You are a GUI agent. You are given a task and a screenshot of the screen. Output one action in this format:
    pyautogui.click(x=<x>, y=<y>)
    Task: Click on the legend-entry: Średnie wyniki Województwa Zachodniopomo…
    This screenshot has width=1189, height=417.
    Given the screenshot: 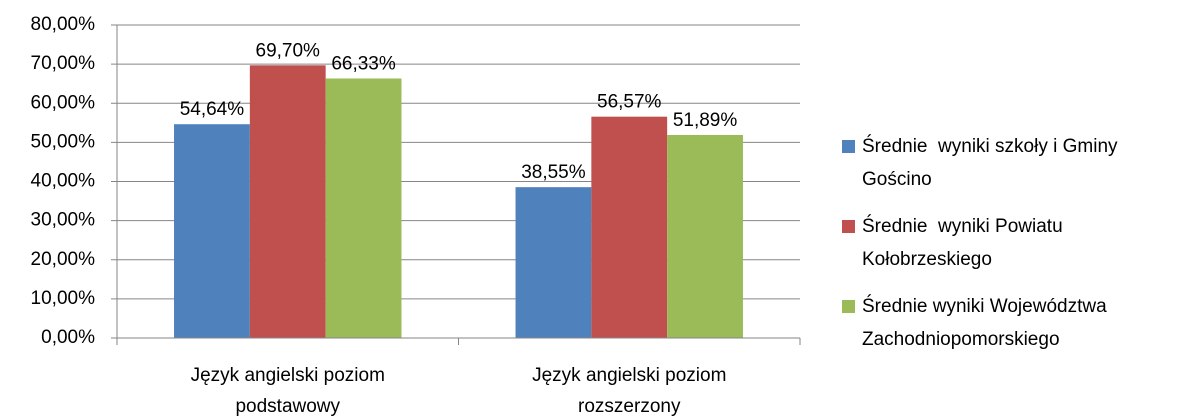 What is the action you would take?
    pyautogui.click(x=1012, y=323)
    